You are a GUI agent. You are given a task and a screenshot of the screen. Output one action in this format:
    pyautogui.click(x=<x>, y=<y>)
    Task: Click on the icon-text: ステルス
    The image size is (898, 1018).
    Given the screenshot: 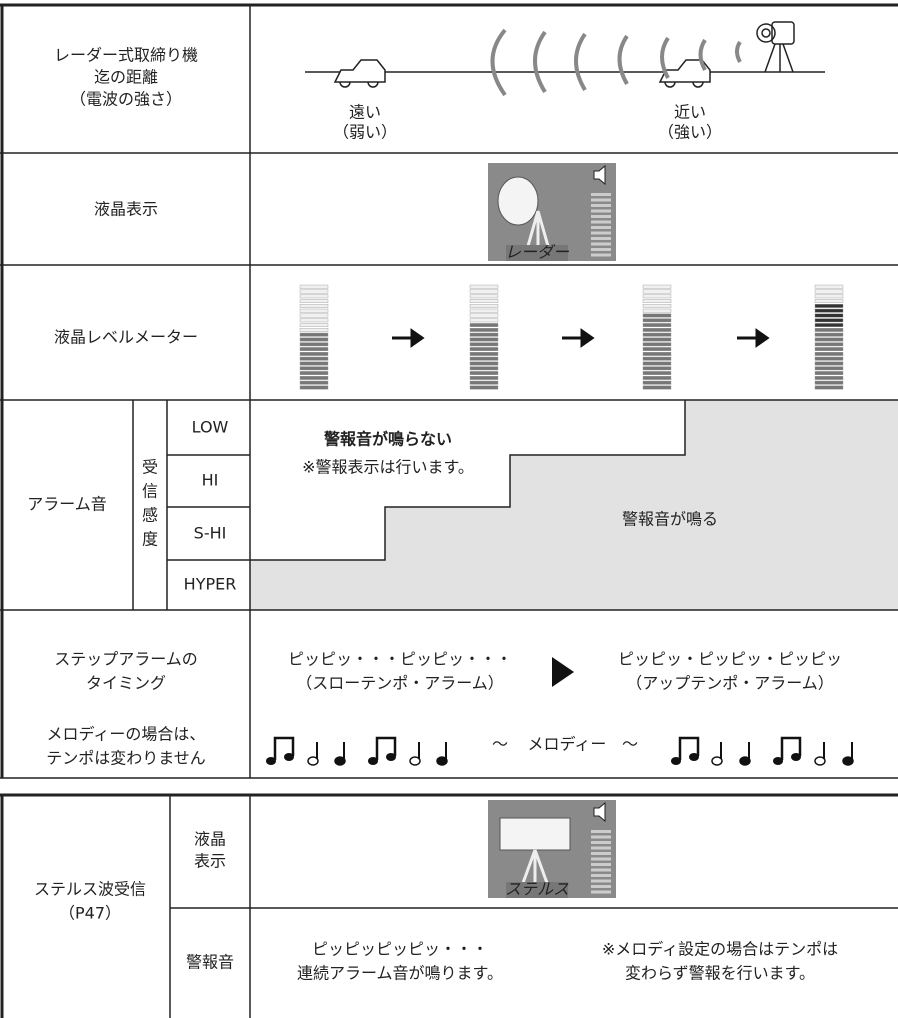 What is the action you would take?
    pyautogui.click(x=537, y=889)
    